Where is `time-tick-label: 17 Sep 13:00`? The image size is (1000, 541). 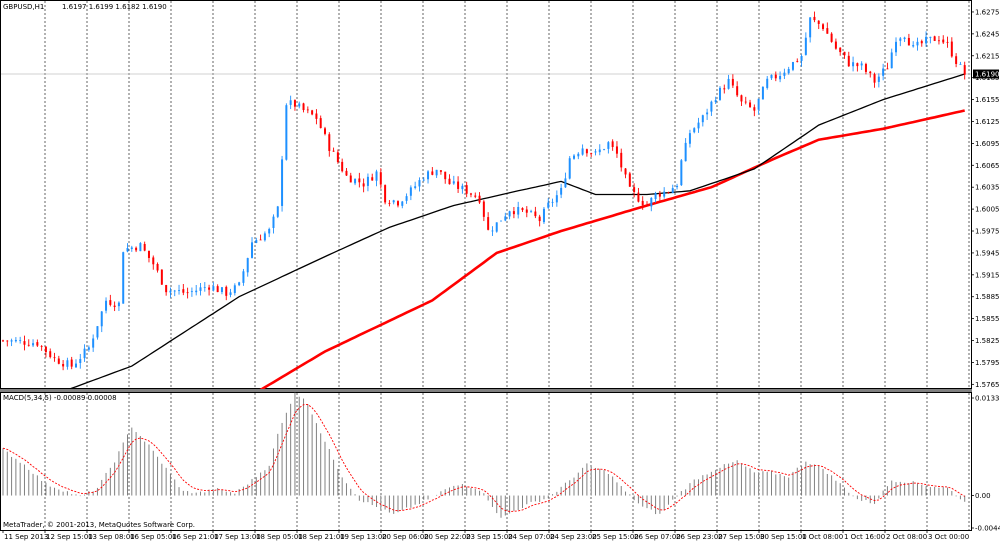
time-tick-label: 17 Sep 13:00 is located at coordinates (237, 537).